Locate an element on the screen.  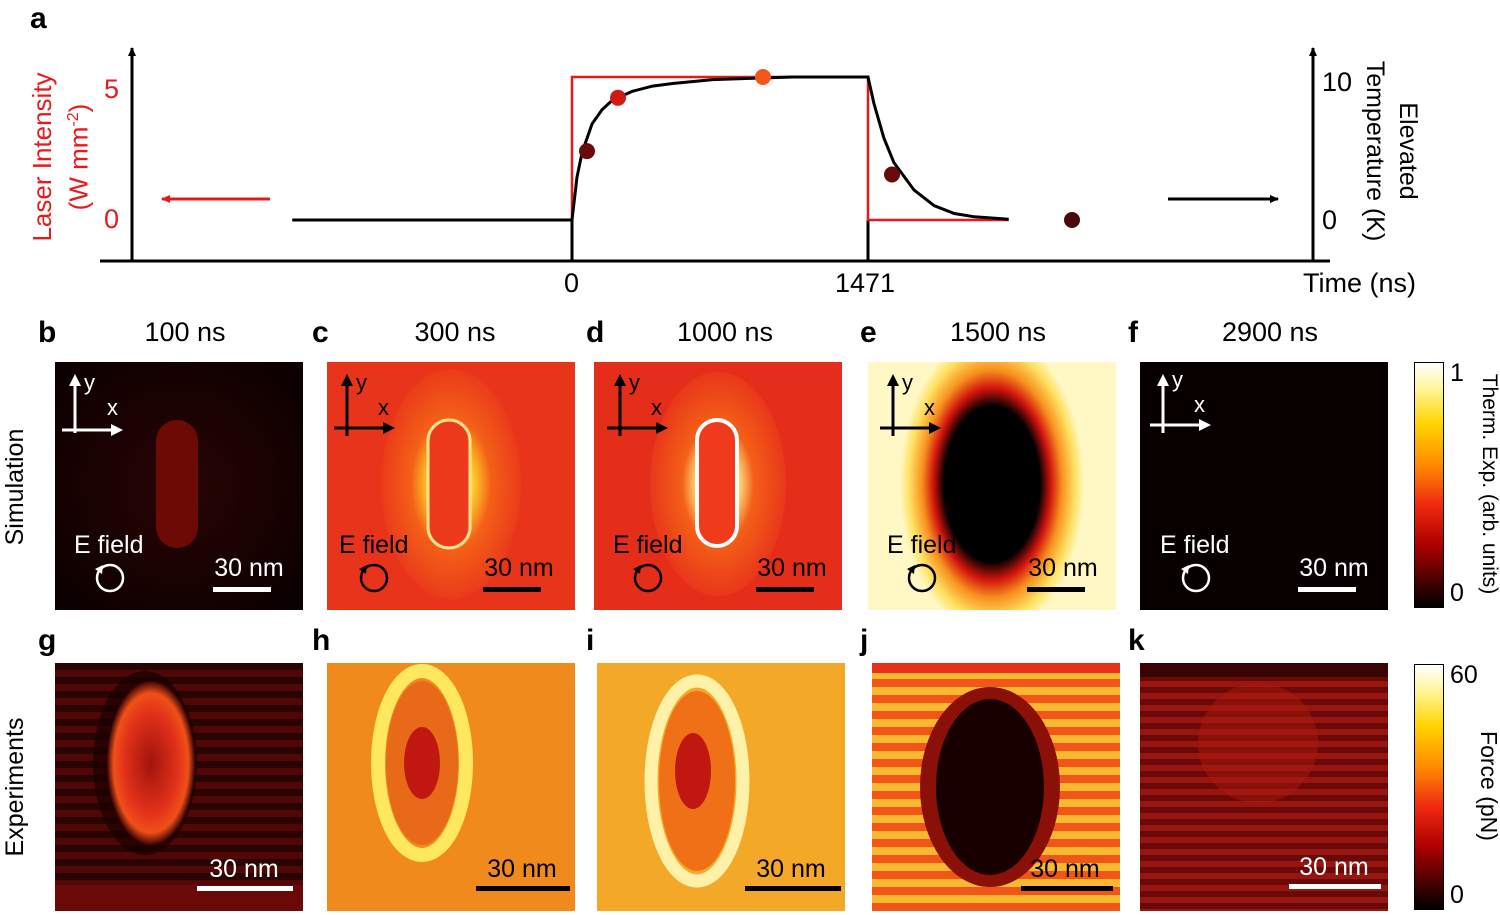
exp-map-g is located at coordinates (179, 787).